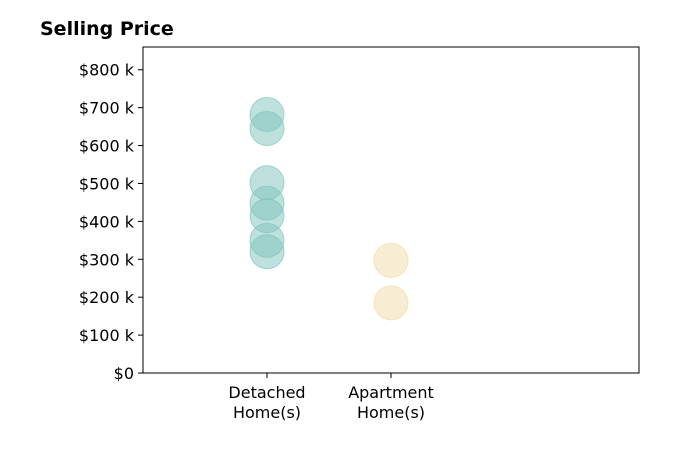 Image resolution: width=679 pixels, height=462 pixels. I want to click on y-tick-label: $300 k, so click(107, 259).